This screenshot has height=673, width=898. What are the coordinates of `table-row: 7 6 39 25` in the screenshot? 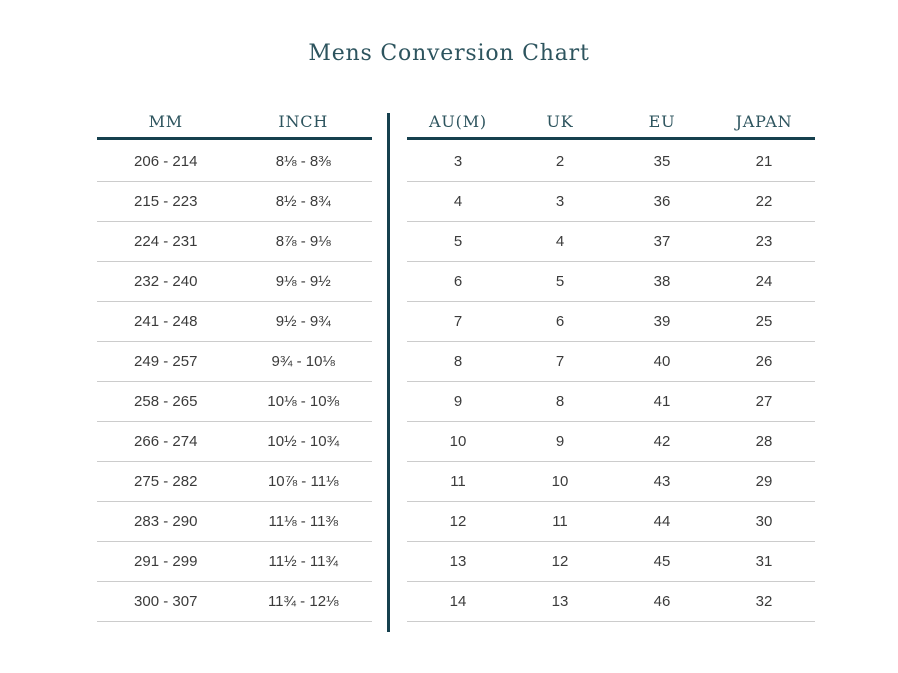 It's located at (611, 322).